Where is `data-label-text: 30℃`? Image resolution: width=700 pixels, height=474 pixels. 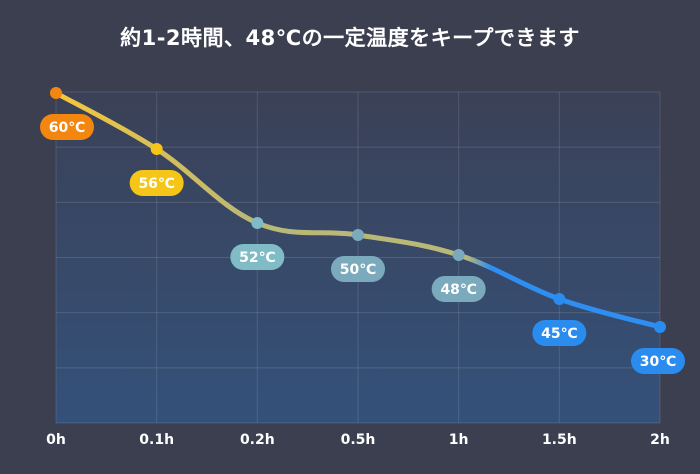
data-label-text: 30℃ is located at coordinates (658, 362).